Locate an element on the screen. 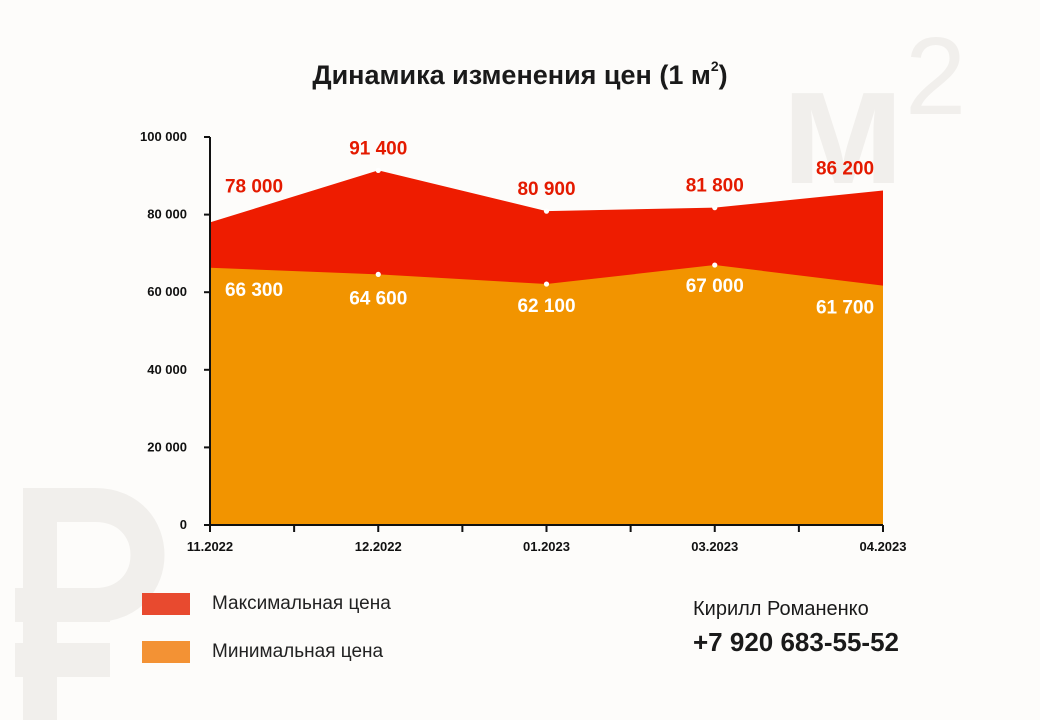 This screenshot has height=720, width=1040. legend-label-min: Минимальная цена is located at coordinates (298, 651).